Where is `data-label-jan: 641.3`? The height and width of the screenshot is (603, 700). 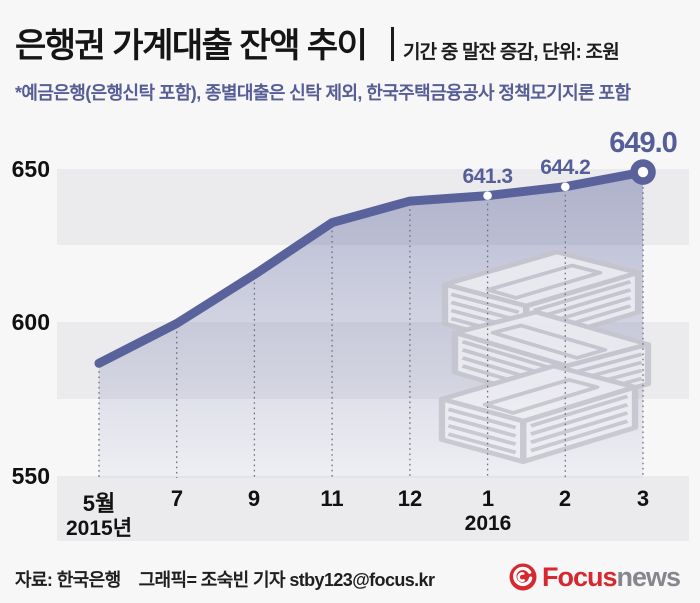 data-label-jan: 641.3 is located at coordinates (488, 176).